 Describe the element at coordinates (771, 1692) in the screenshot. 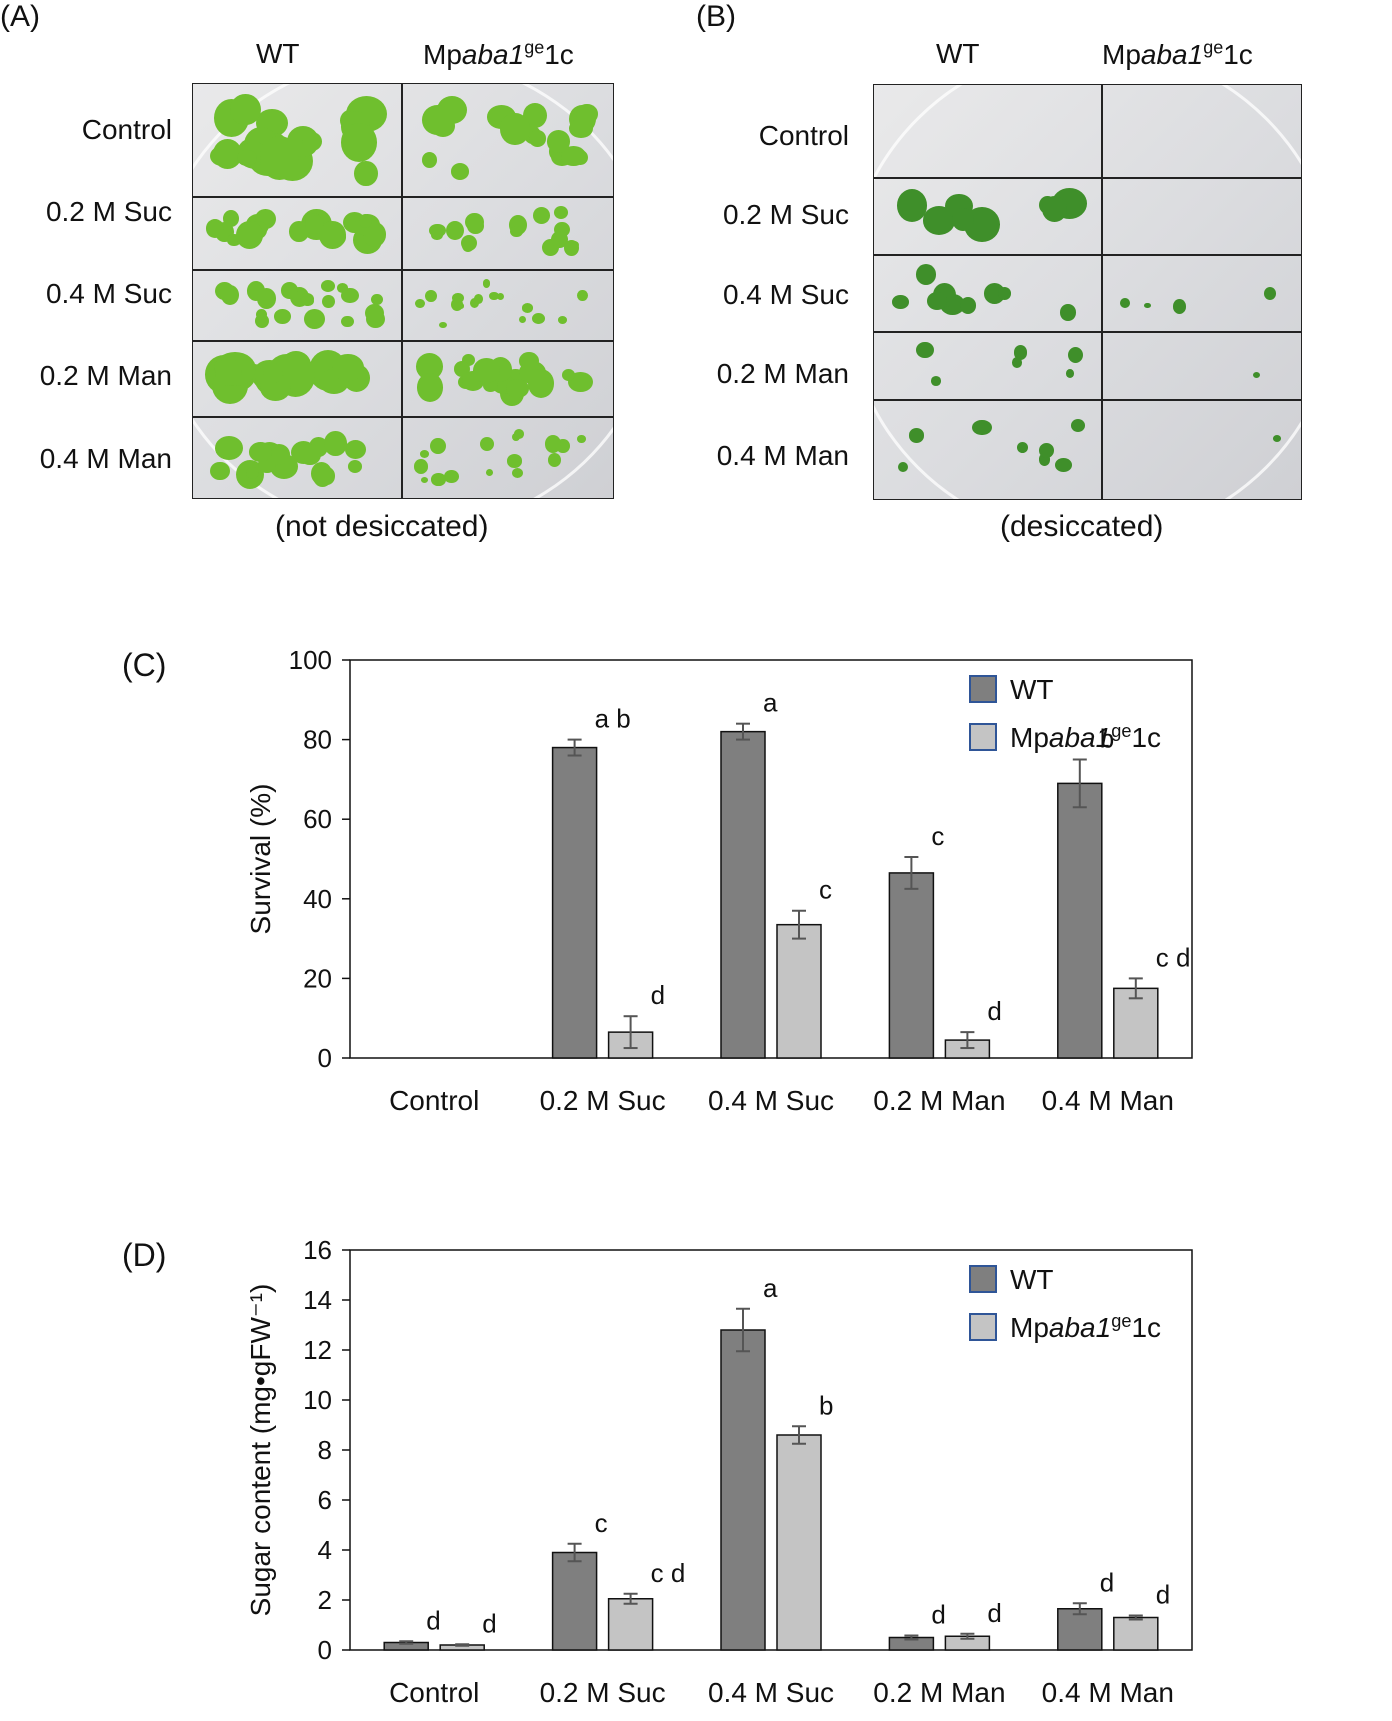

I see `x-category-label: 0.4 M Suc` at that location.